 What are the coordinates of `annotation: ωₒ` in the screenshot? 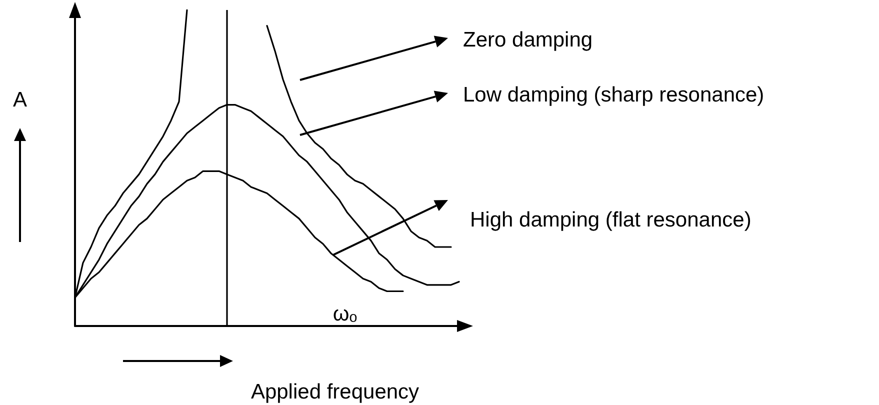 It's located at (345, 314).